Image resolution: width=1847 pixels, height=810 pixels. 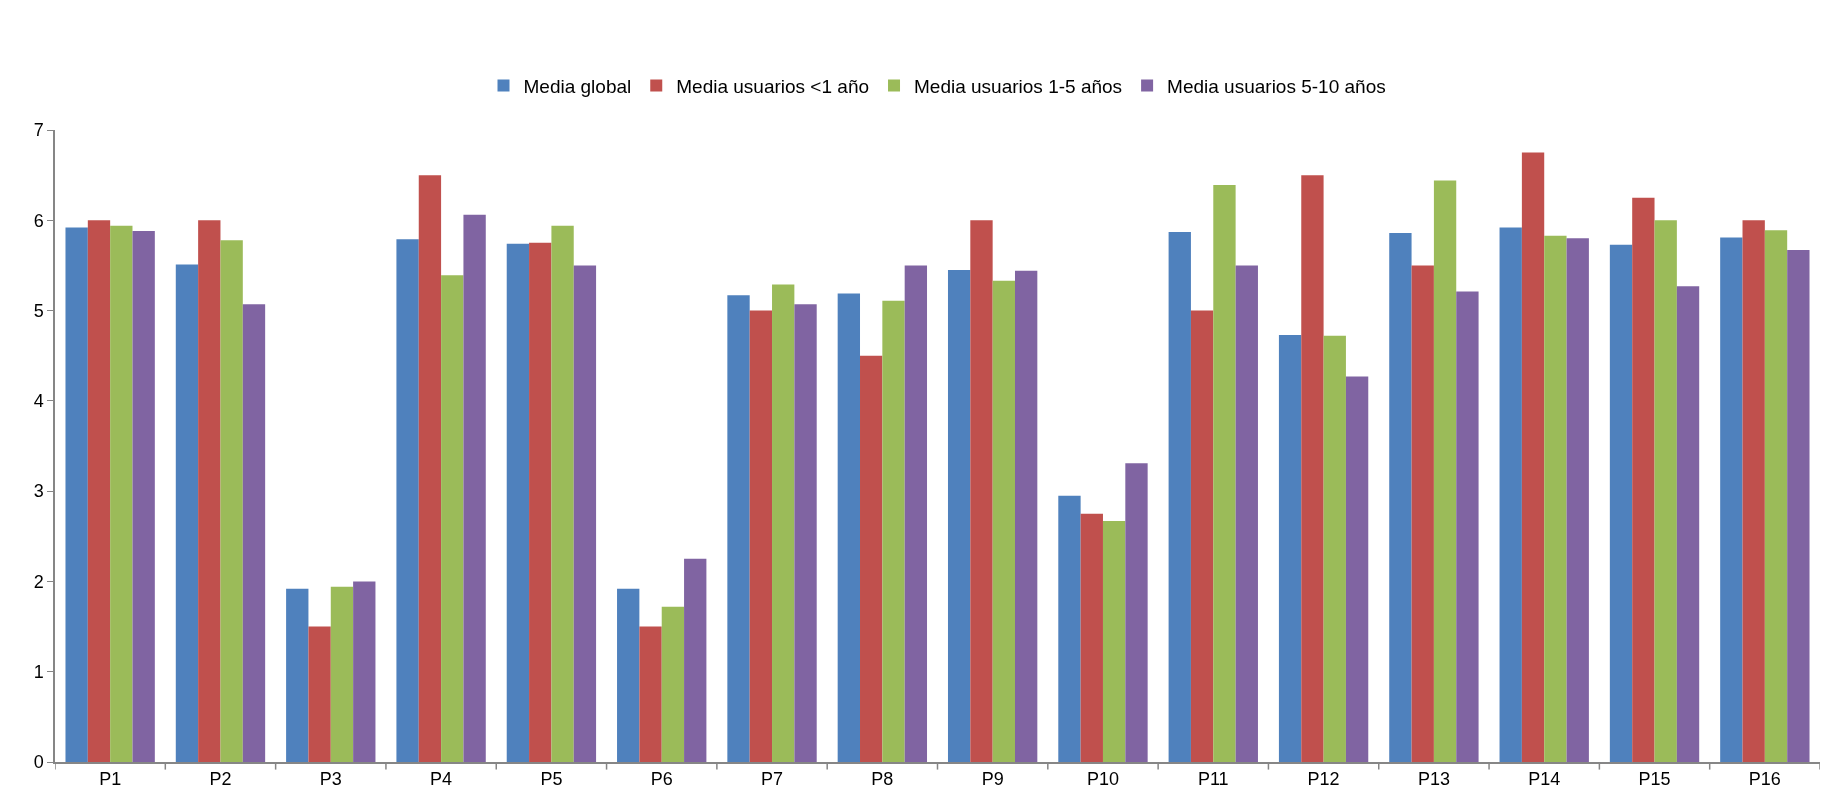 I want to click on x-tick-label: P10, so click(x=1102, y=779).